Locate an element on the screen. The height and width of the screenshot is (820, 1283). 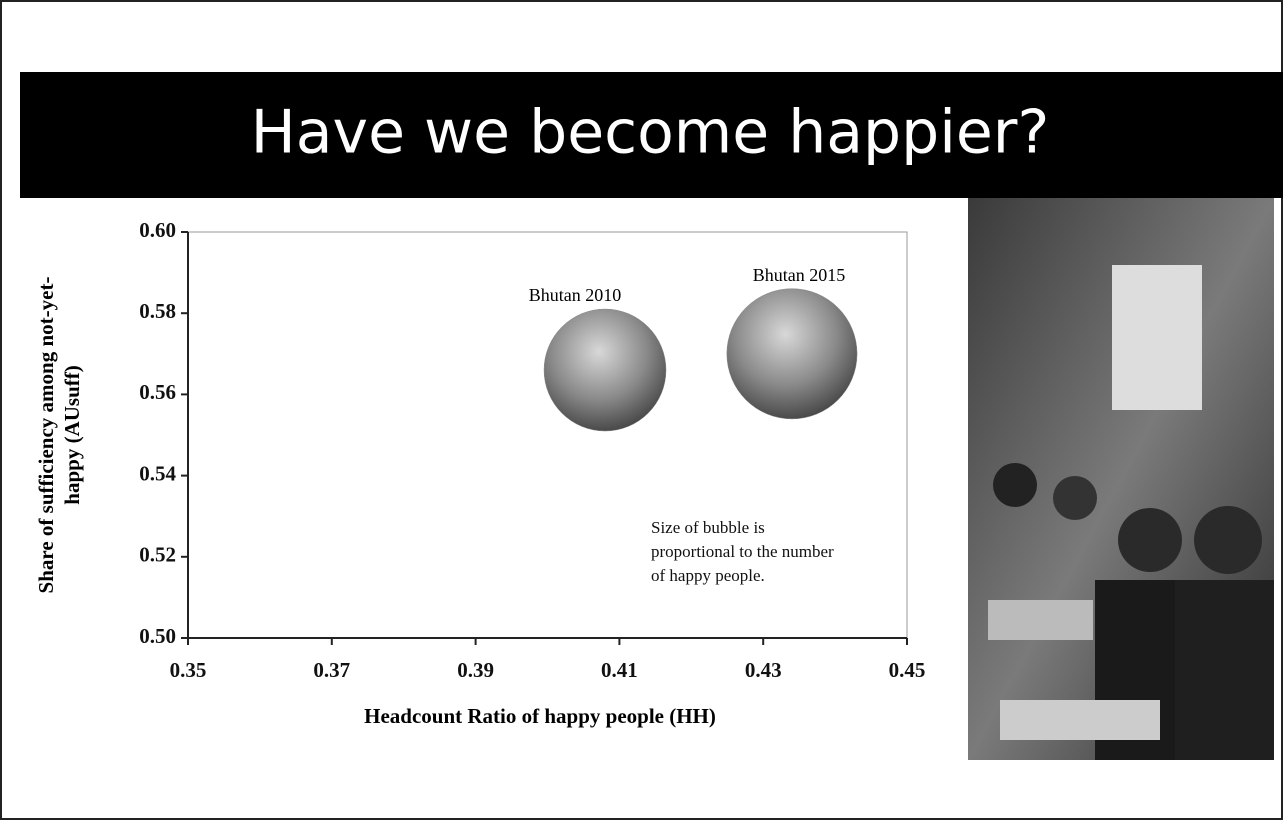
y-tick-label: 0.50 is located at coordinates (157, 636).